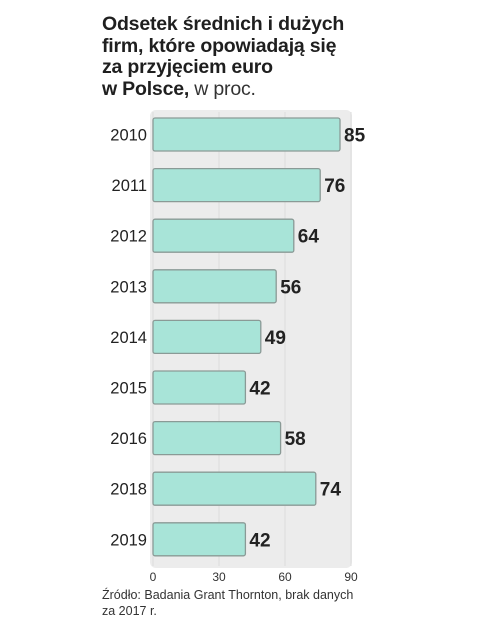 This screenshot has height=640, width=481. Describe the element at coordinates (199, 539) in the screenshot. I see `bar-2019` at that location.